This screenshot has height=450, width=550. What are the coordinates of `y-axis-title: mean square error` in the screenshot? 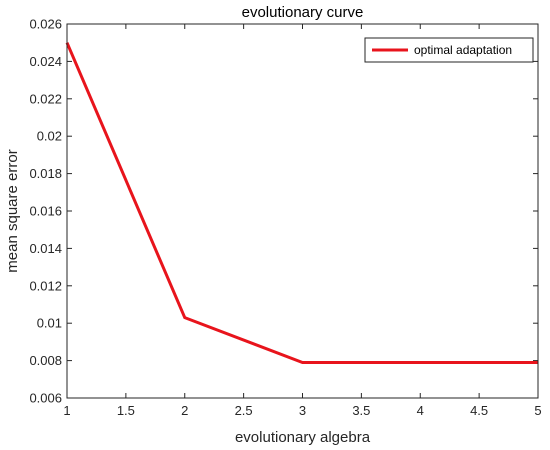 It's located at (12, 210).